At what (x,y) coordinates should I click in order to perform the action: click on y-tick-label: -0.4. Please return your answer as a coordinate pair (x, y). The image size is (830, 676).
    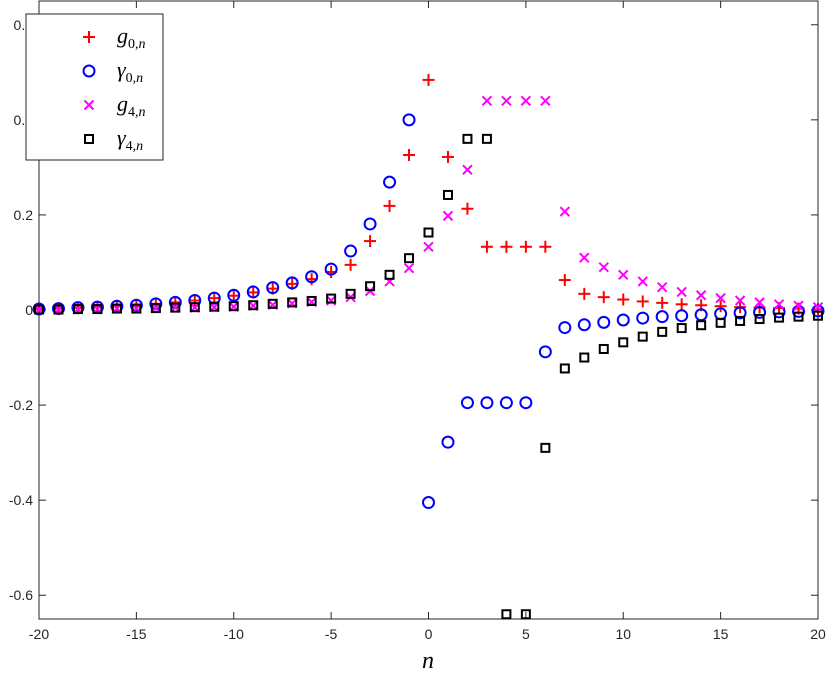
    Looking at the image, I should click on (21, 500).